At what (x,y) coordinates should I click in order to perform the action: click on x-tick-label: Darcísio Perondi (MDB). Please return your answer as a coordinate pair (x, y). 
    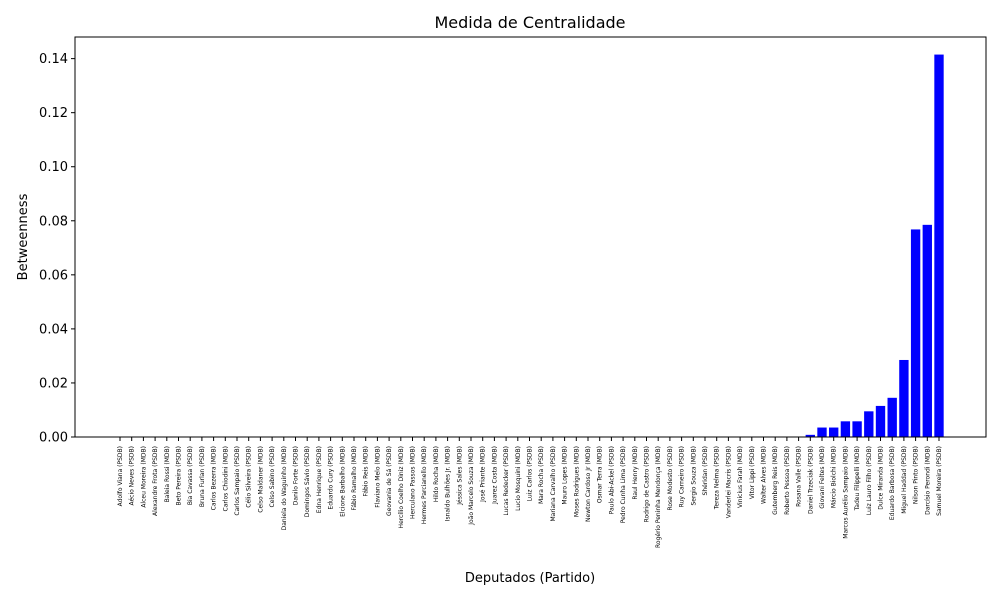
    Looking at the image, I should click on (927, 480).